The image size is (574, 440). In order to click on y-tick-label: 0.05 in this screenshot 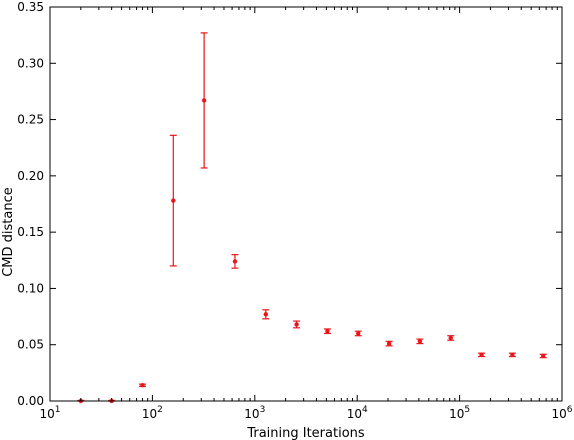, I will do `click(30, 345)`.